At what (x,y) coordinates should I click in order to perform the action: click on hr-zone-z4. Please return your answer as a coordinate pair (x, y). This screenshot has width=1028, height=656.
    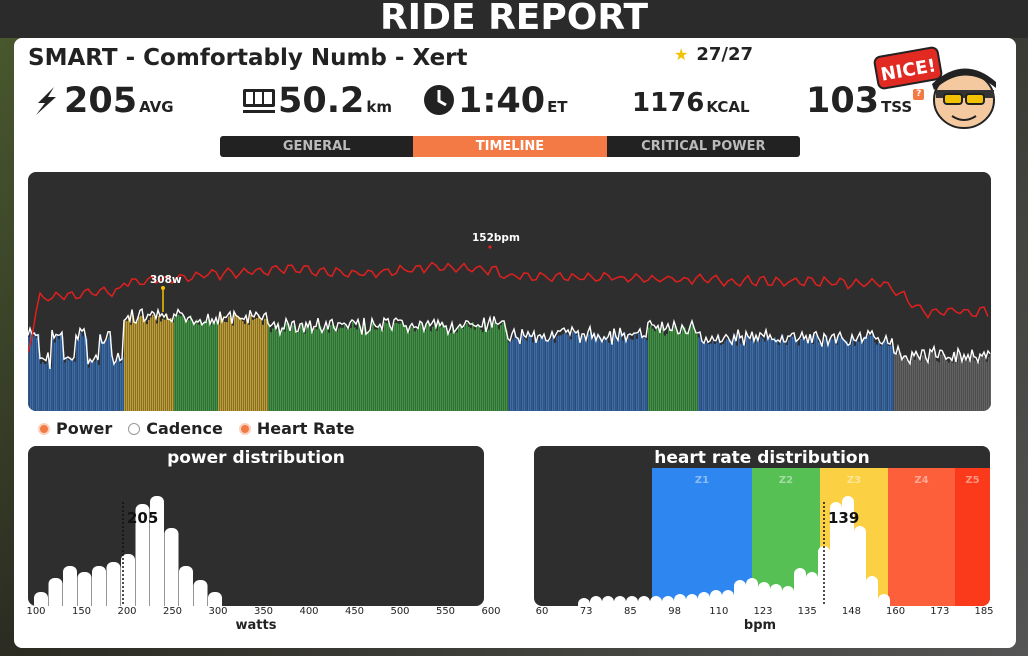
    Looking at the image, I should click on (921, 537).